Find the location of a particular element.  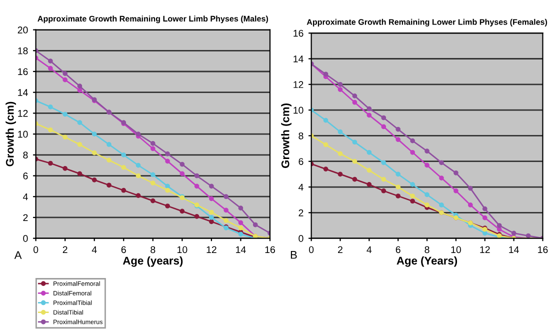

y-tick-label: 20 is located at coordinates (23, 30).